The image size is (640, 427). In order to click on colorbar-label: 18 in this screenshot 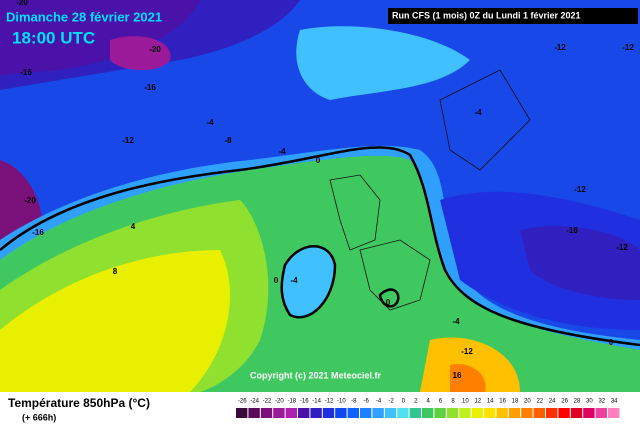, I will do `click(515, 402)`.